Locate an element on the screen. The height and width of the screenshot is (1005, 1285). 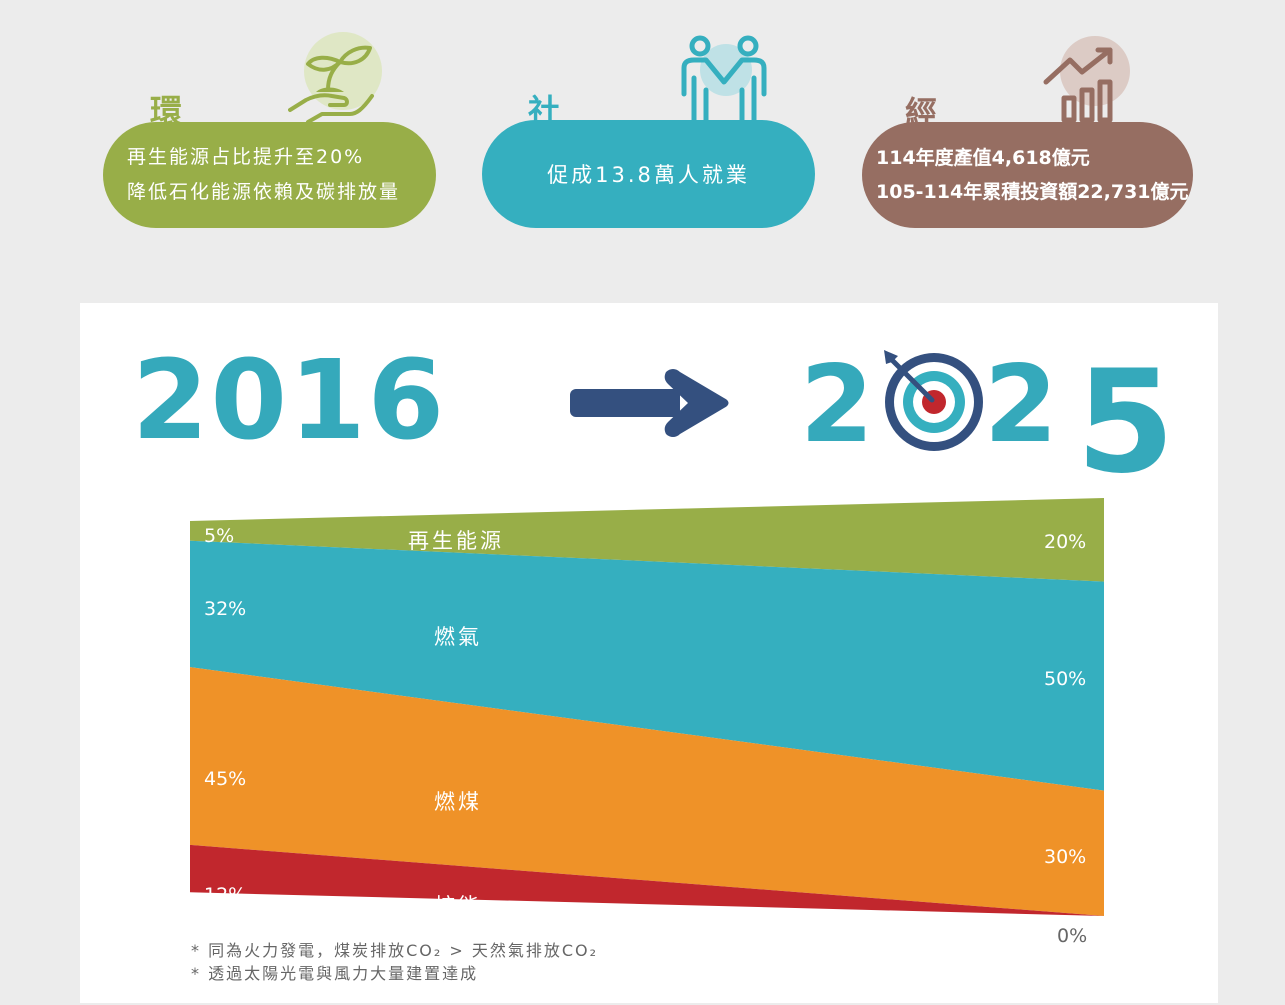
area-band-nuclear is located at coordinates (647, 880).